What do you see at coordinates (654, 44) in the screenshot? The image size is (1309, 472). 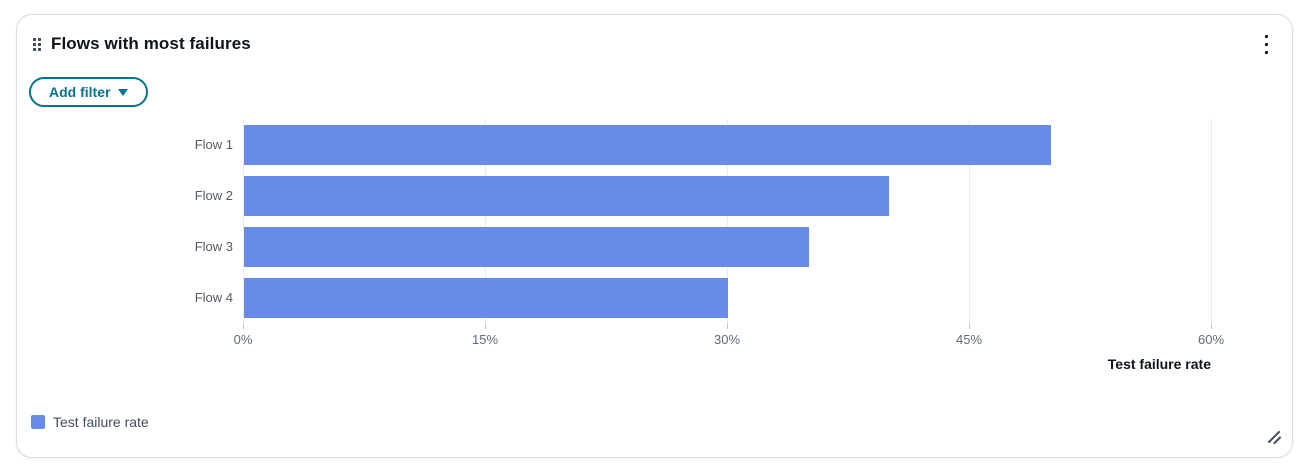 I see `widget-header: Flows with most failures` at bounding box center [654, 44].